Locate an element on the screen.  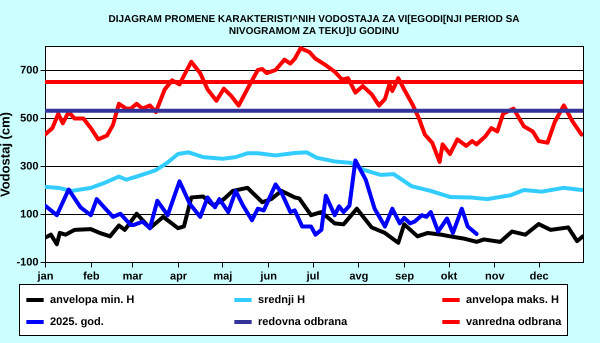
x-tick-label: avg is located at coordinates (358, 276).